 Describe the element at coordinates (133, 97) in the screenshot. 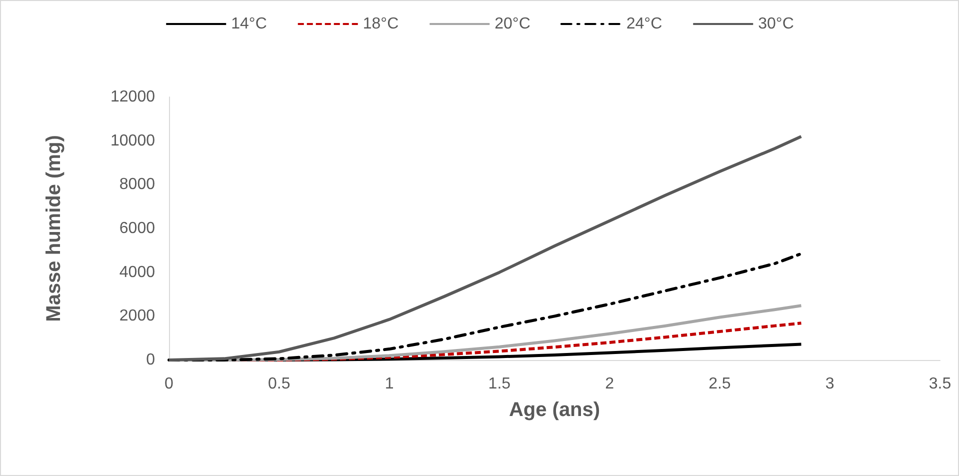

I see `y-tick-label: 12000` at that location.